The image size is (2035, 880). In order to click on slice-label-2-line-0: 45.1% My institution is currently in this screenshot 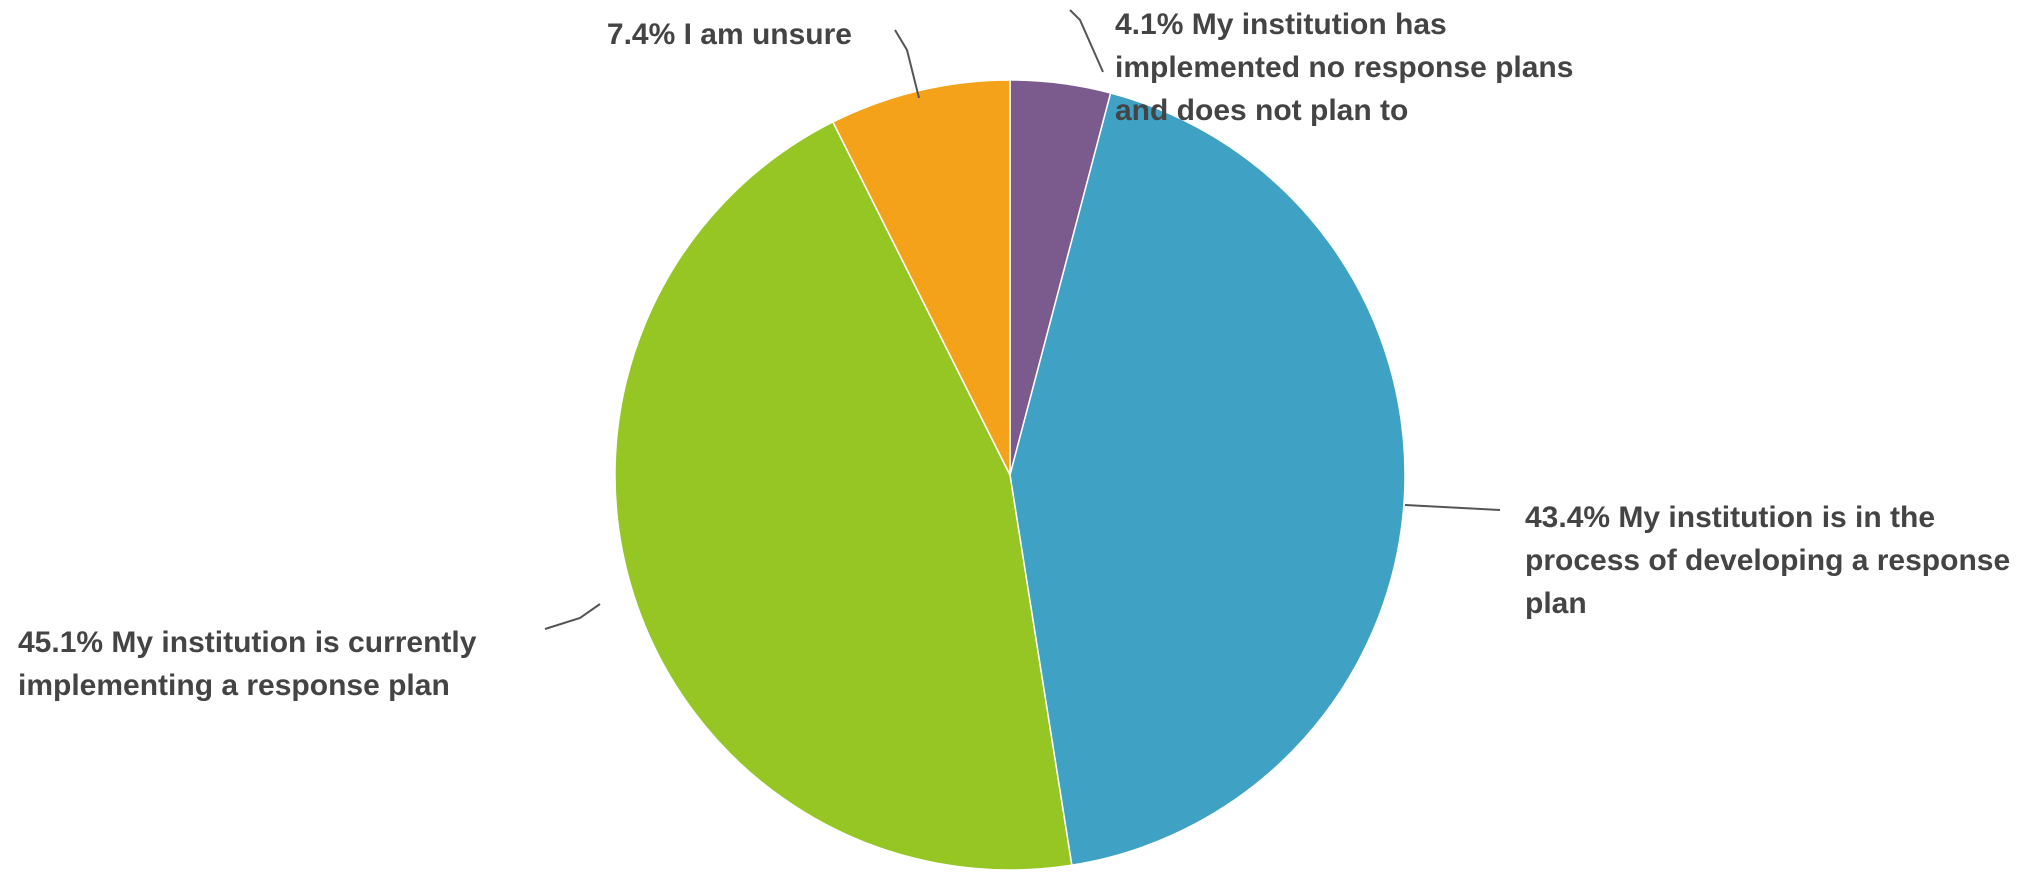, I will do `click(247, 642)`.